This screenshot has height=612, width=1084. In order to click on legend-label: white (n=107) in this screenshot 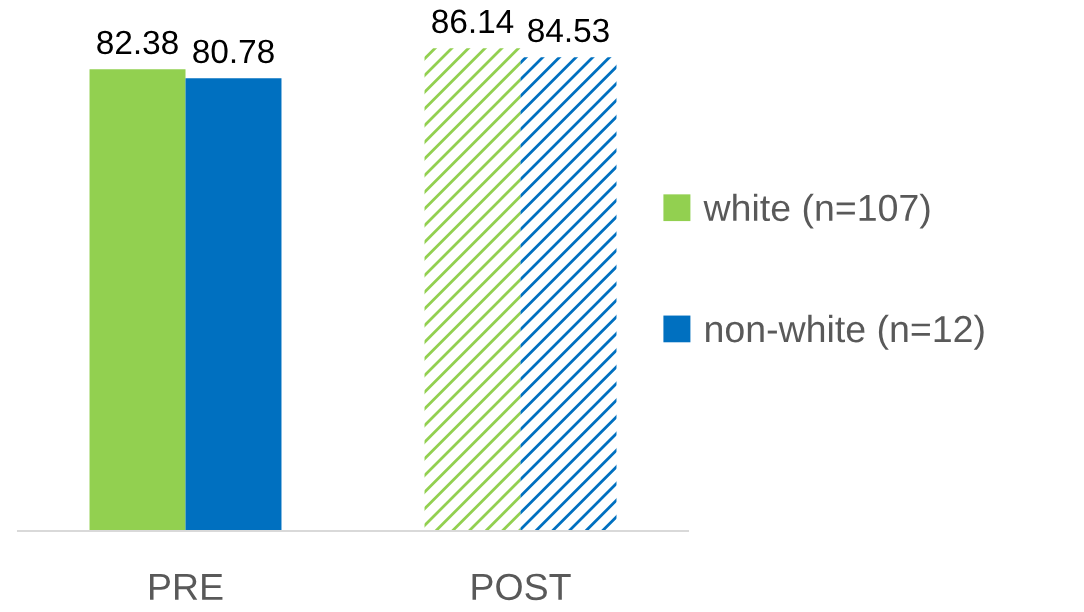, I will do `click(816, 211)`.